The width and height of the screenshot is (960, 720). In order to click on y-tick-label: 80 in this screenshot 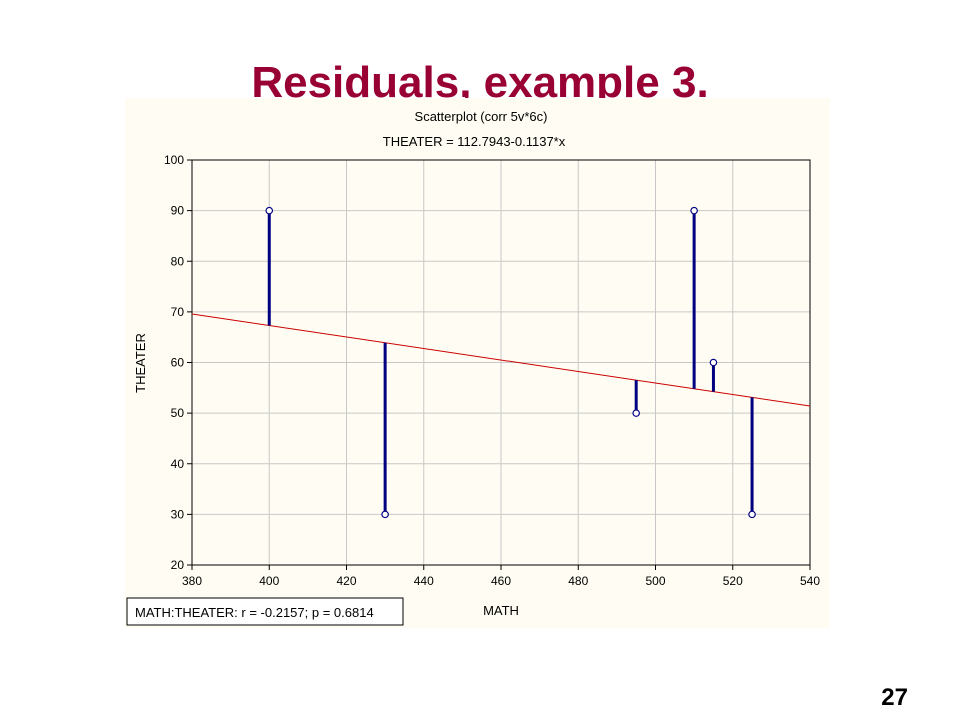, I will do `click(178, 261)`.